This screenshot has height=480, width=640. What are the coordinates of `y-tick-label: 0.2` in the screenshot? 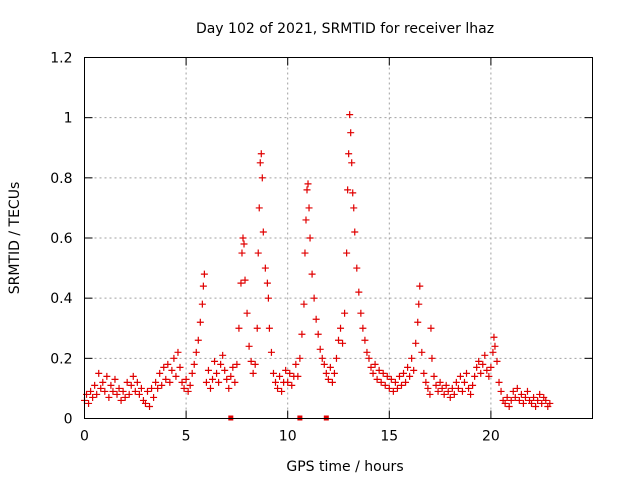 It's located at (61, 359).